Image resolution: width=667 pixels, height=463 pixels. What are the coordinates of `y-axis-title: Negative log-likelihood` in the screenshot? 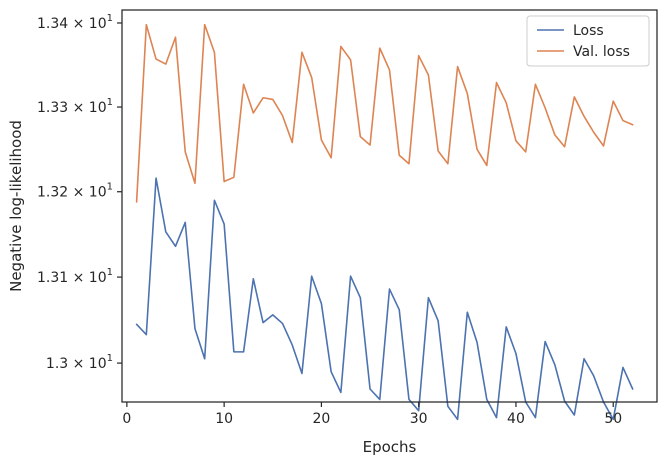 It's located at (16, 206).